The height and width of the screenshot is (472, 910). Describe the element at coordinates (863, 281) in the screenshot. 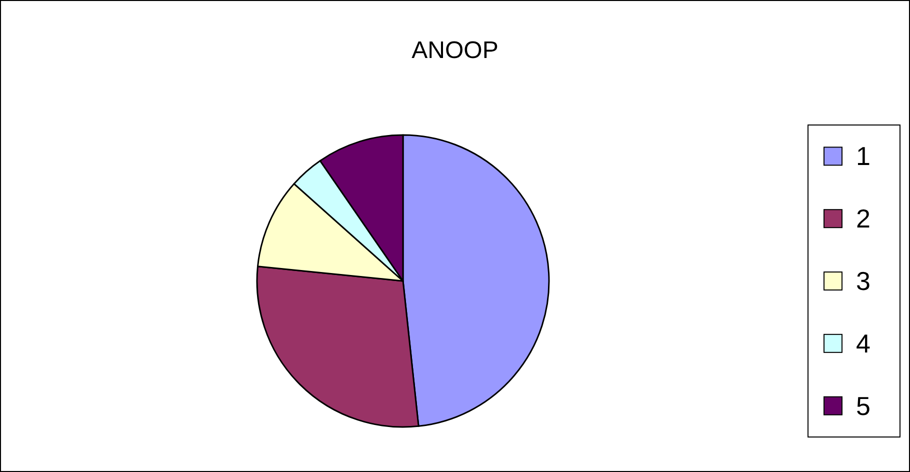

I see `legend-label: 3` at that location.